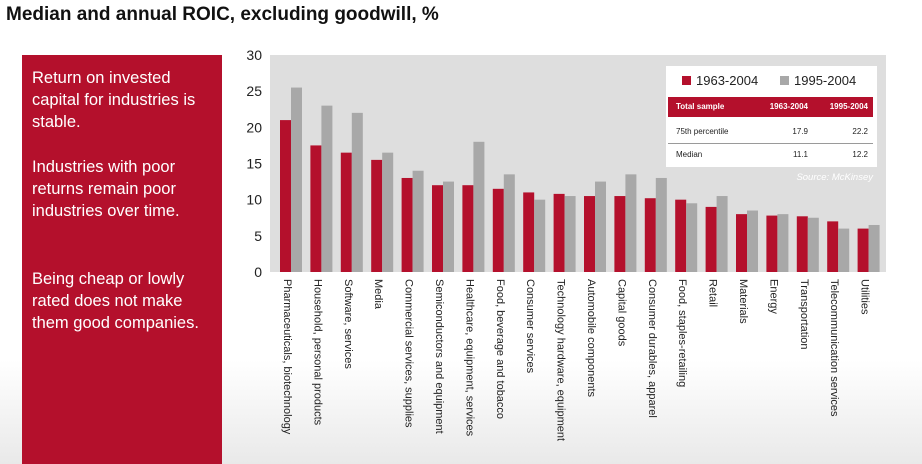 This screenshot has width=922, height=464. Describe the element at coordinates (800, 131) in the screenshot. I see `summary-row-value-1: 17.9` at that location.